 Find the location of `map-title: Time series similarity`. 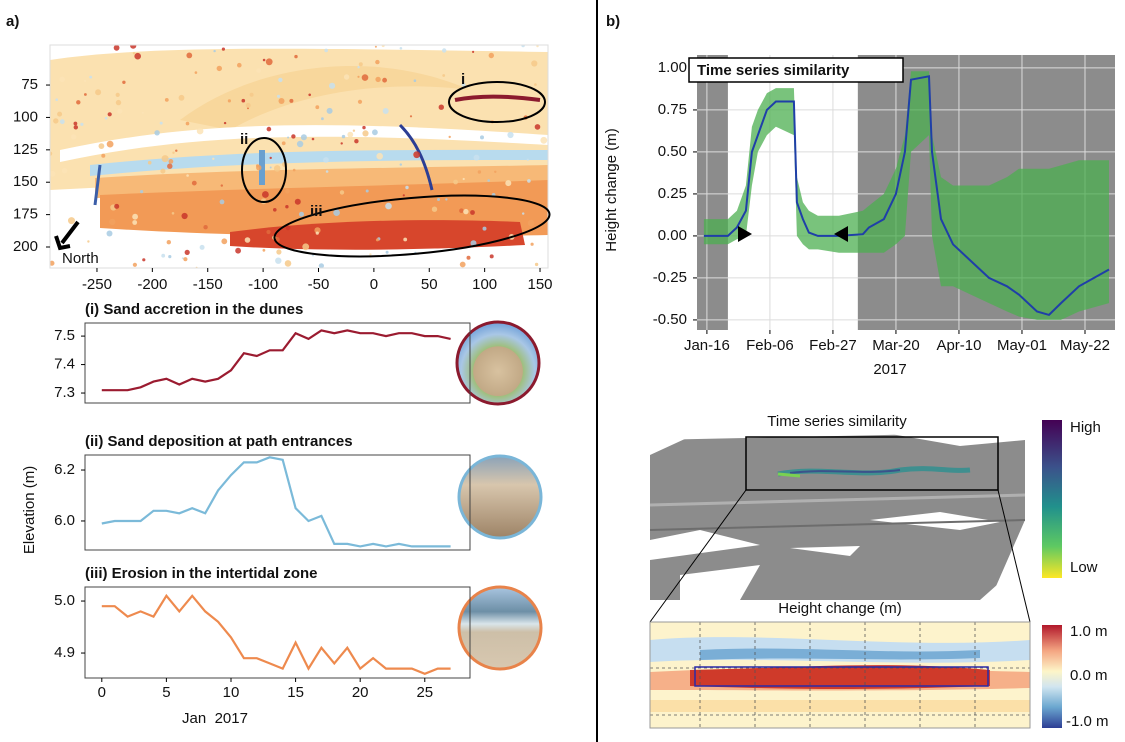

map-title: Time series similarity is located at coordinates (837, 421).